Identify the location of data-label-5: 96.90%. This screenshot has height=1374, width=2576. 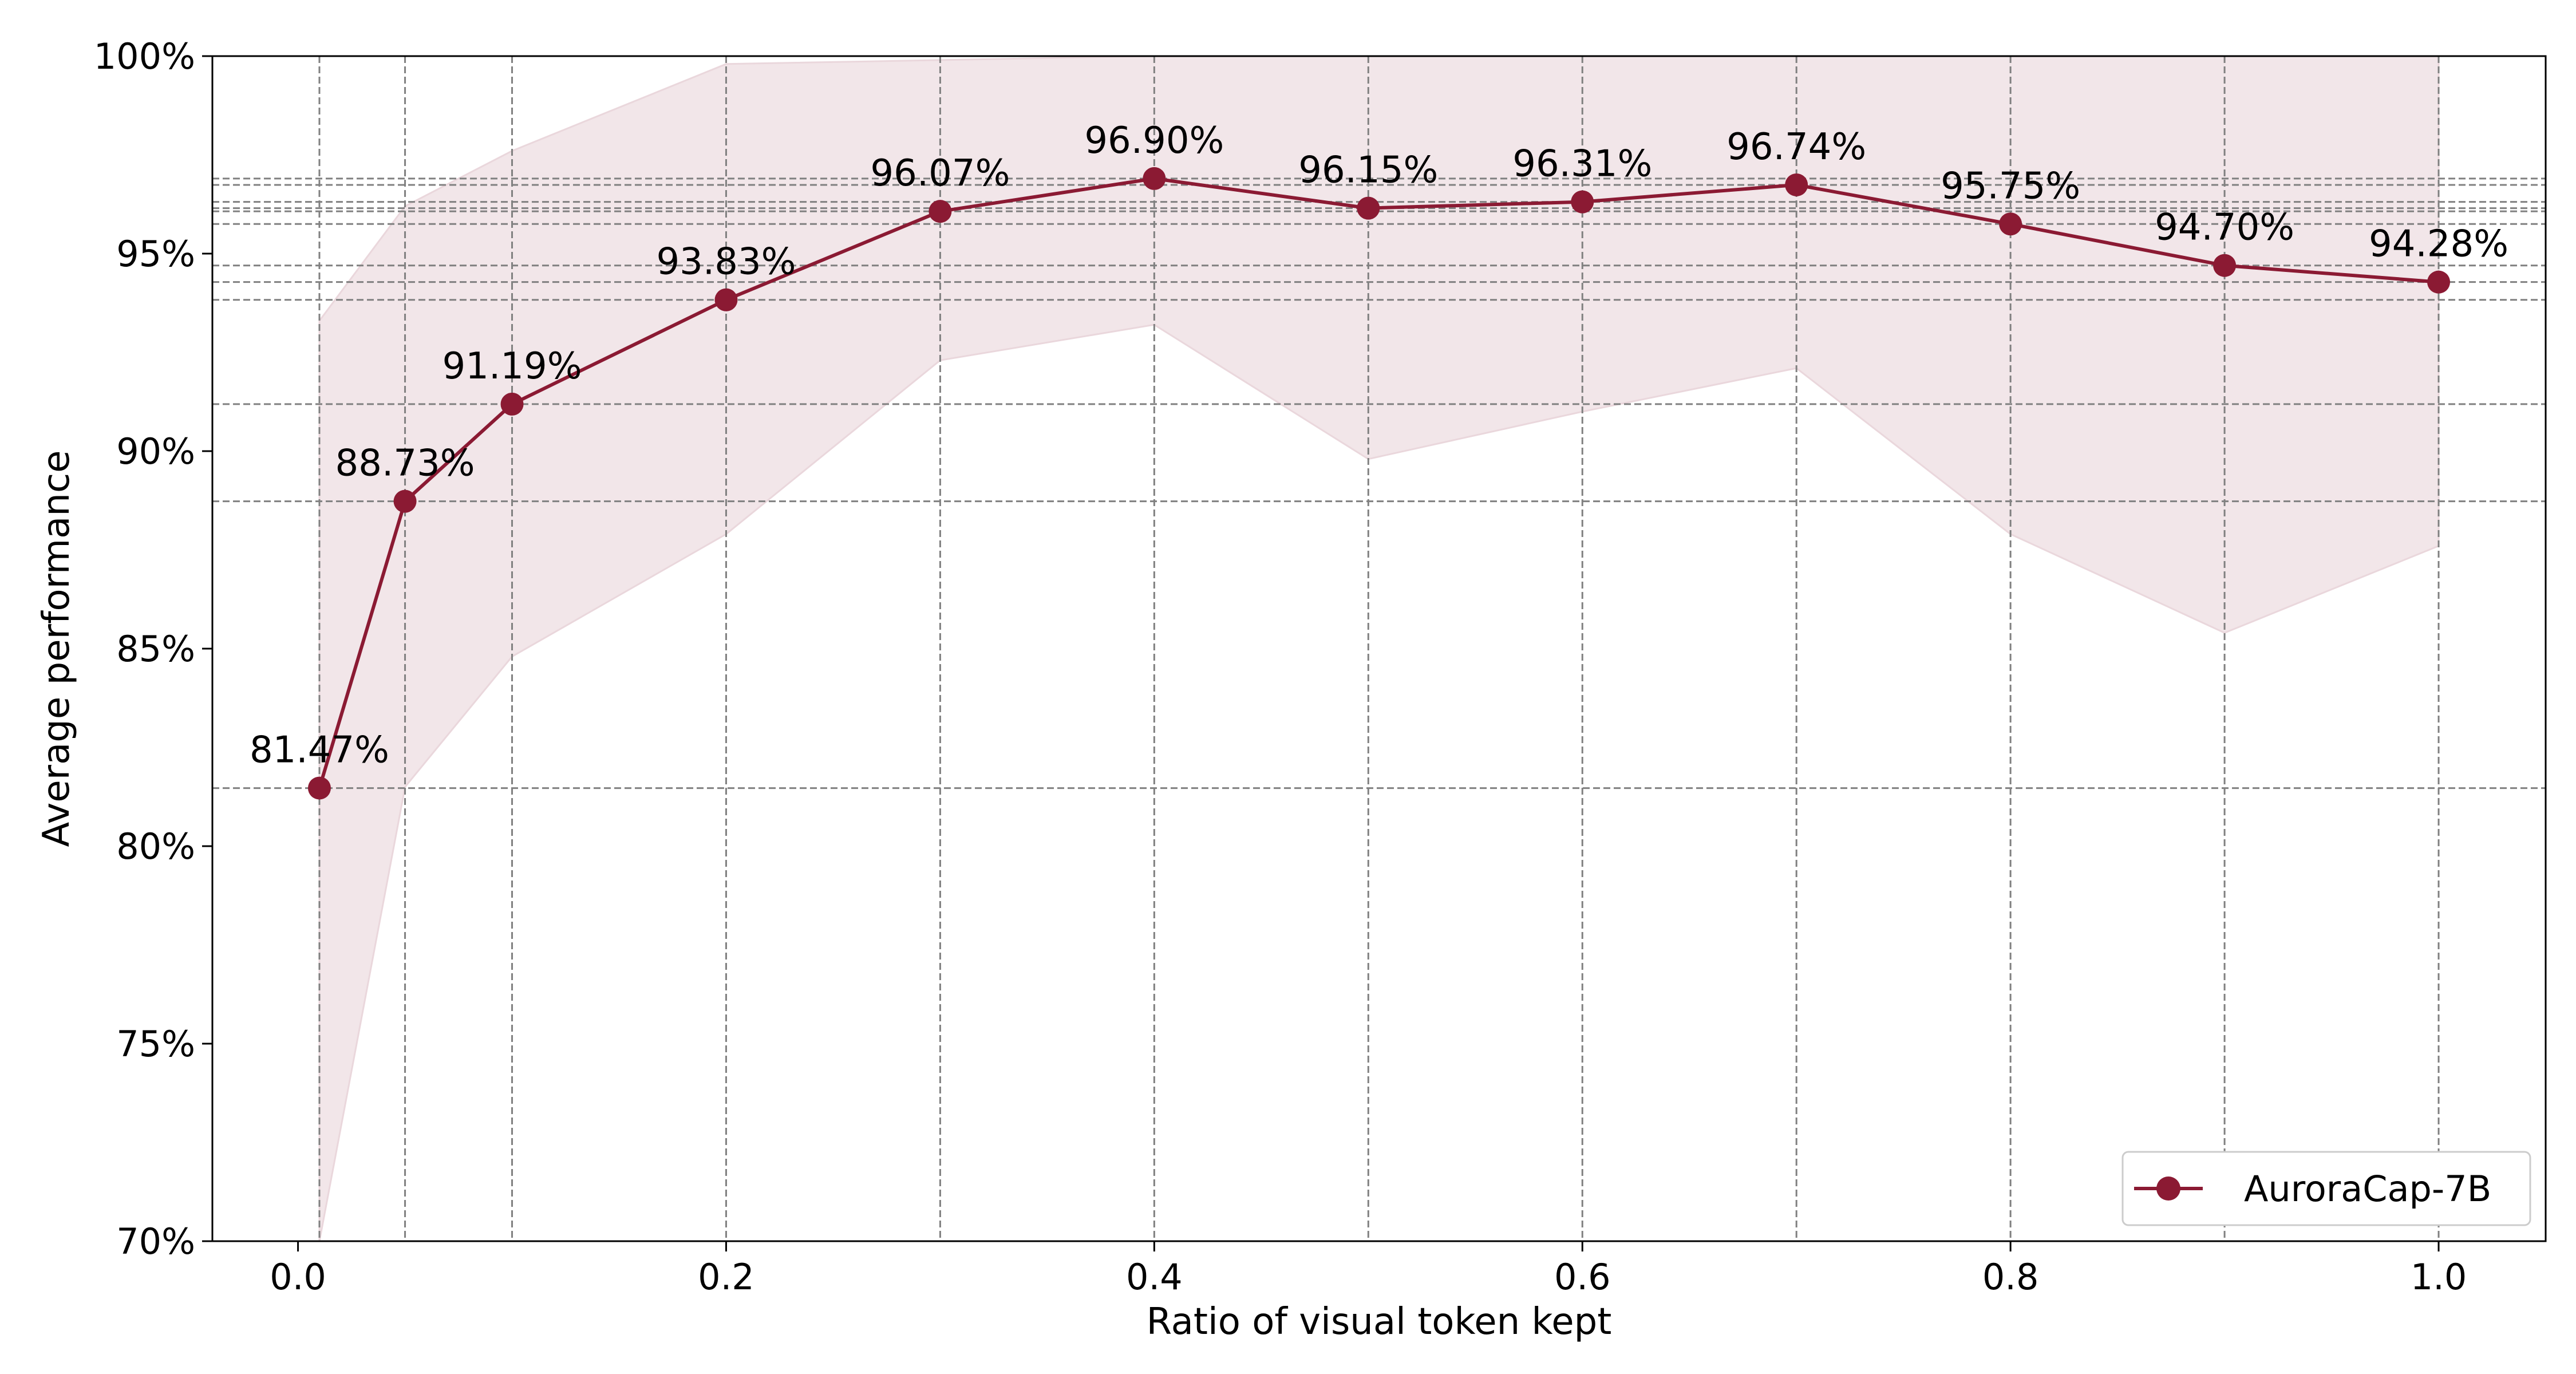
(1154, 141).